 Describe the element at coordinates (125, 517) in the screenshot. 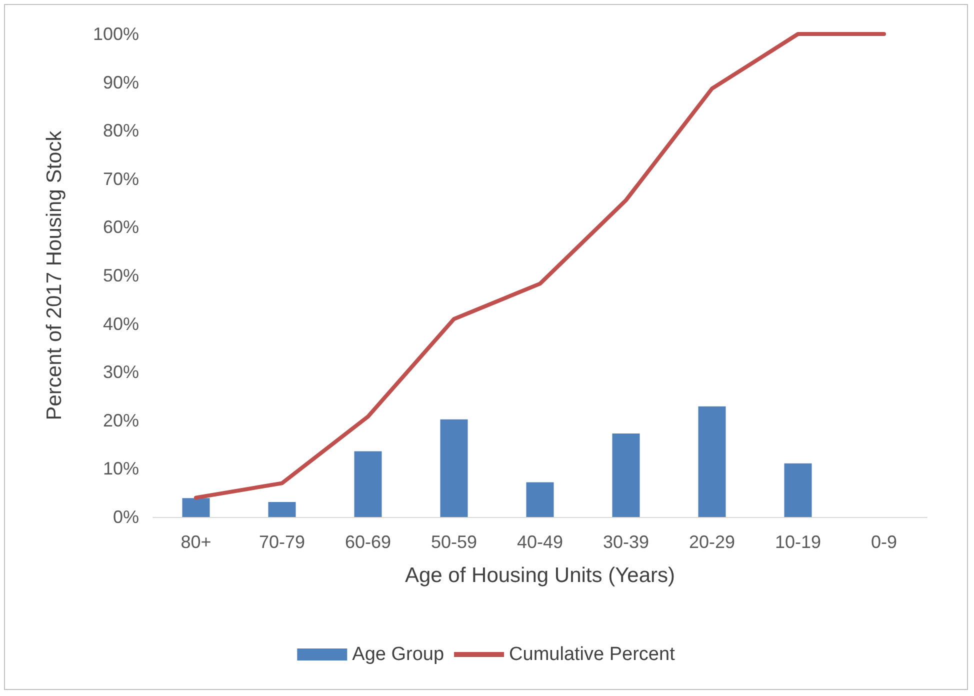

I see `y-tick-label: 0%` at that location.